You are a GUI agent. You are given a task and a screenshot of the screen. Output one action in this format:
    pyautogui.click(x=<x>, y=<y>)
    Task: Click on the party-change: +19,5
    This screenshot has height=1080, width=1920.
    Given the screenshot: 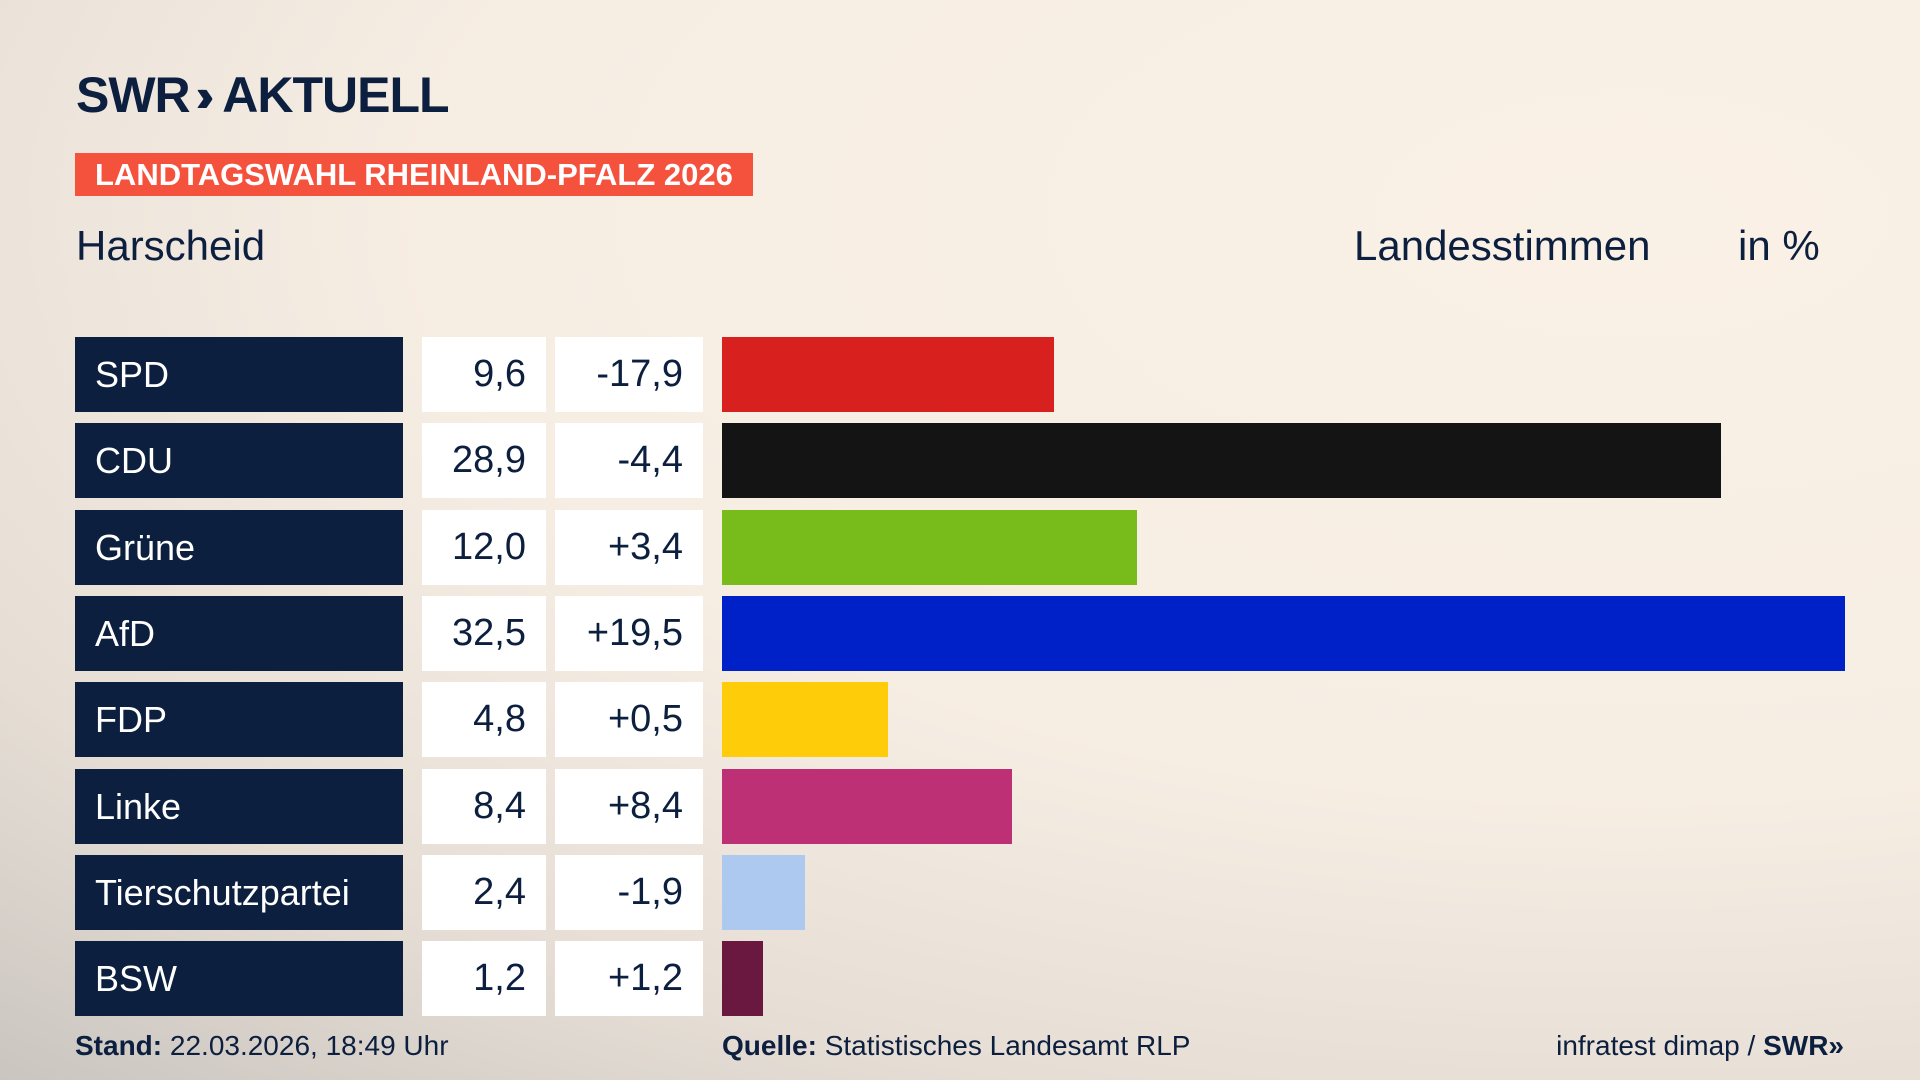 What is the action you would take?
    pyautogui.click(x=629, y=633)
    